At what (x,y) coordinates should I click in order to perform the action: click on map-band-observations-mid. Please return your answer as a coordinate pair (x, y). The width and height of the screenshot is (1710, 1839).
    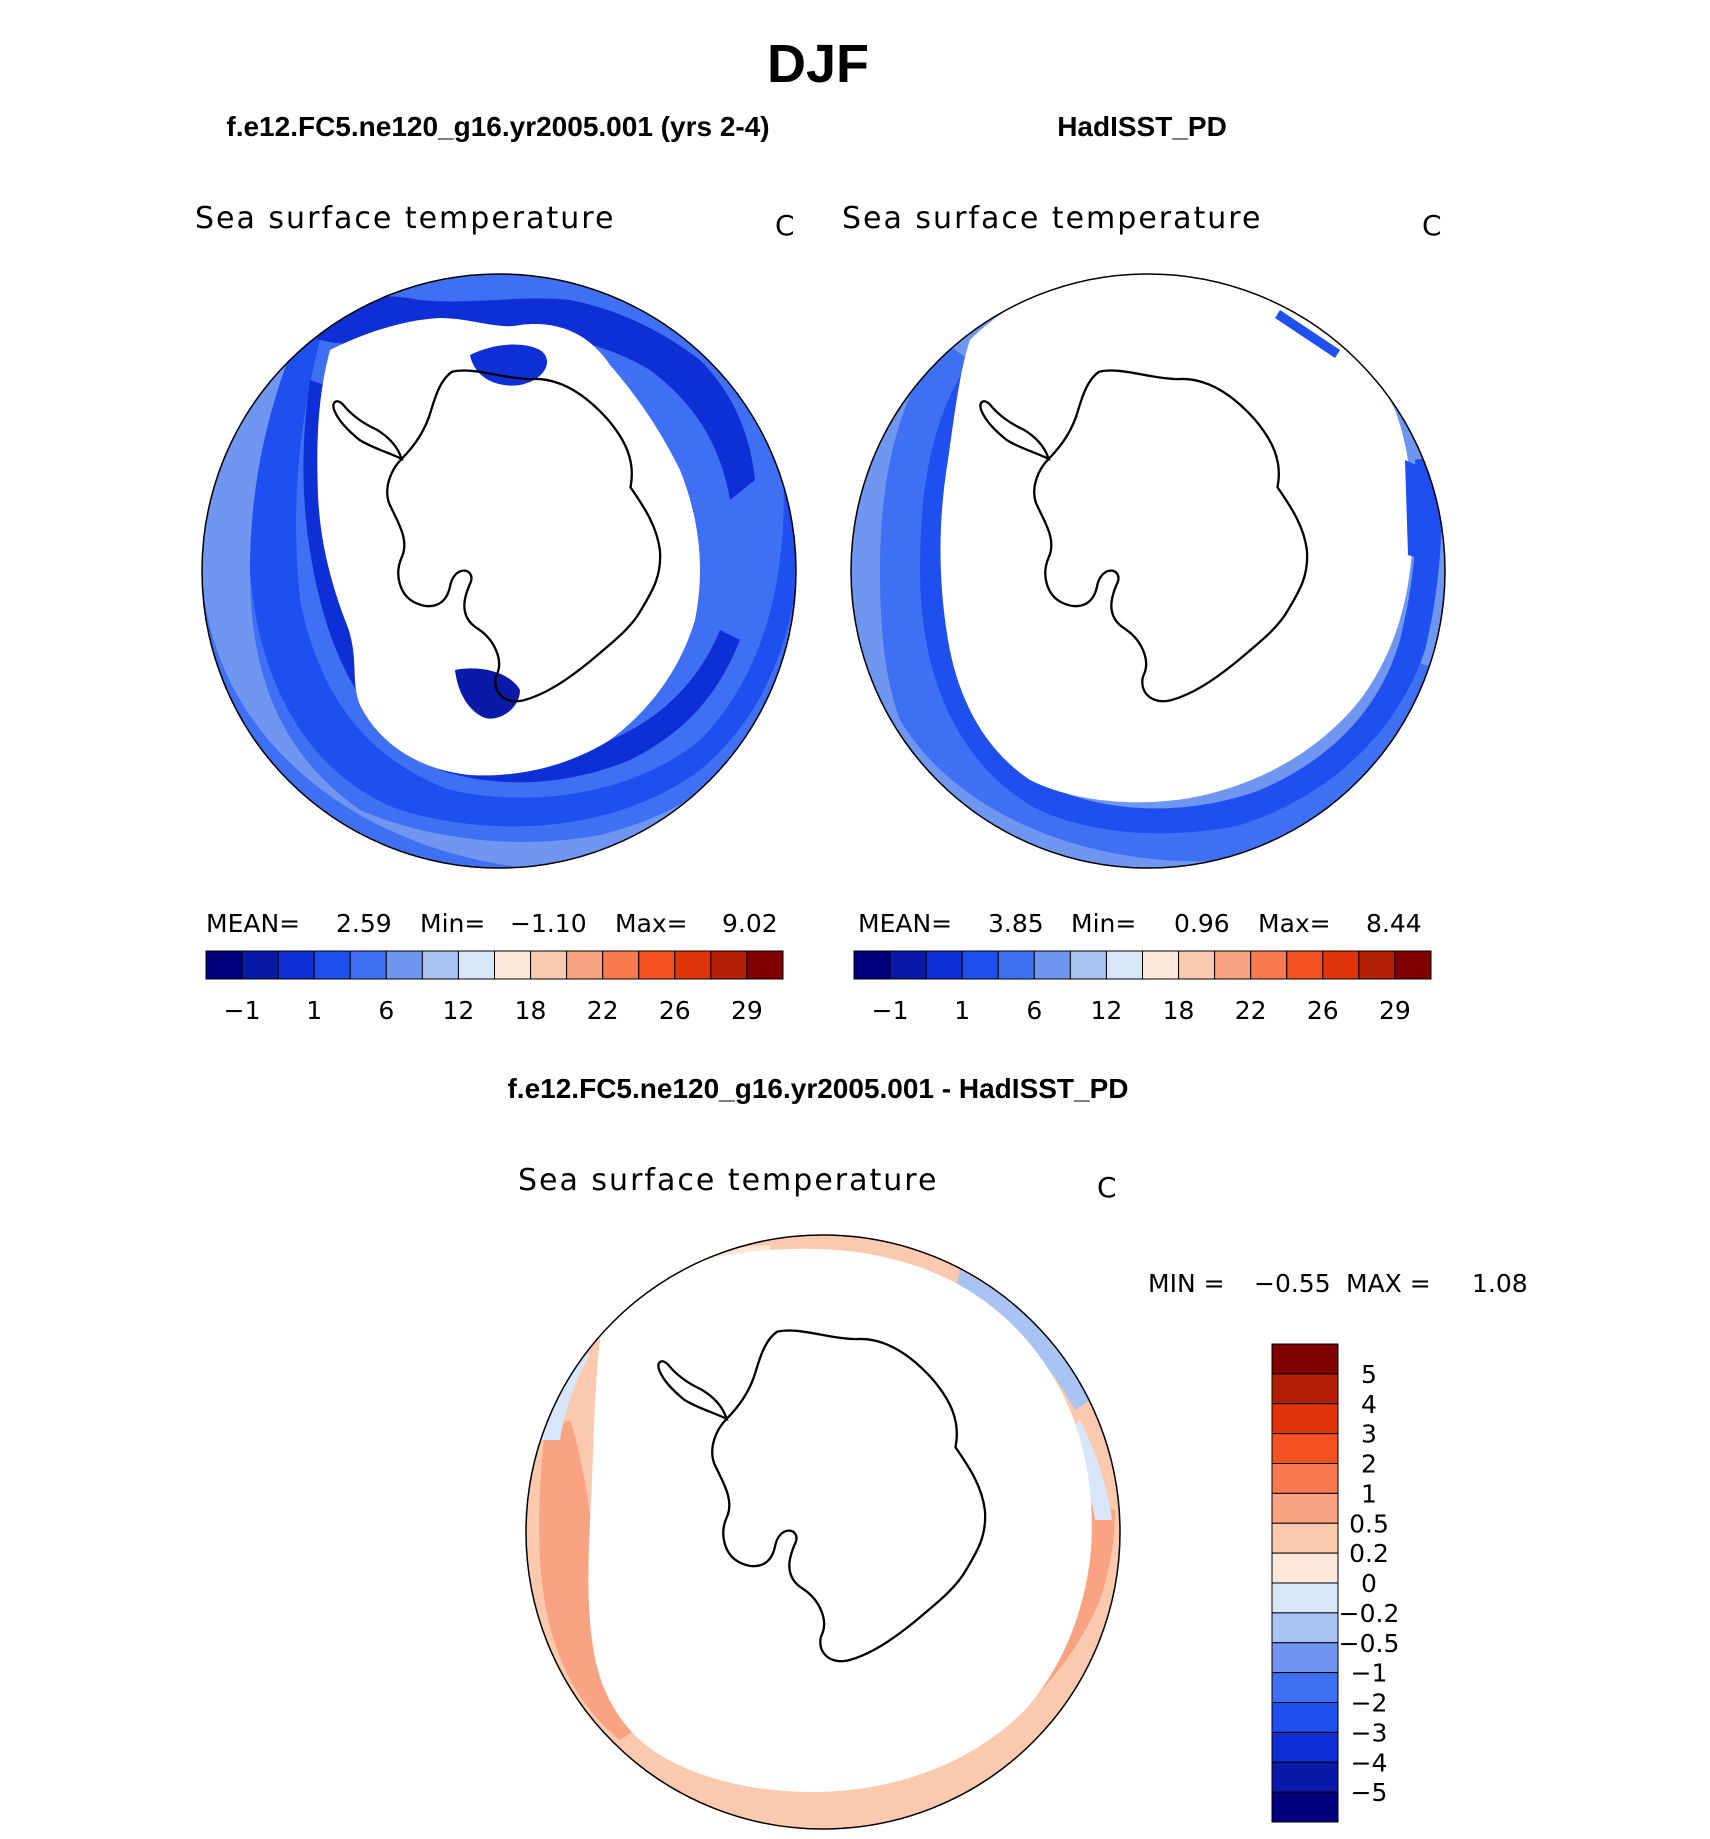
    Looking at the image, I should click on (1160, 601).